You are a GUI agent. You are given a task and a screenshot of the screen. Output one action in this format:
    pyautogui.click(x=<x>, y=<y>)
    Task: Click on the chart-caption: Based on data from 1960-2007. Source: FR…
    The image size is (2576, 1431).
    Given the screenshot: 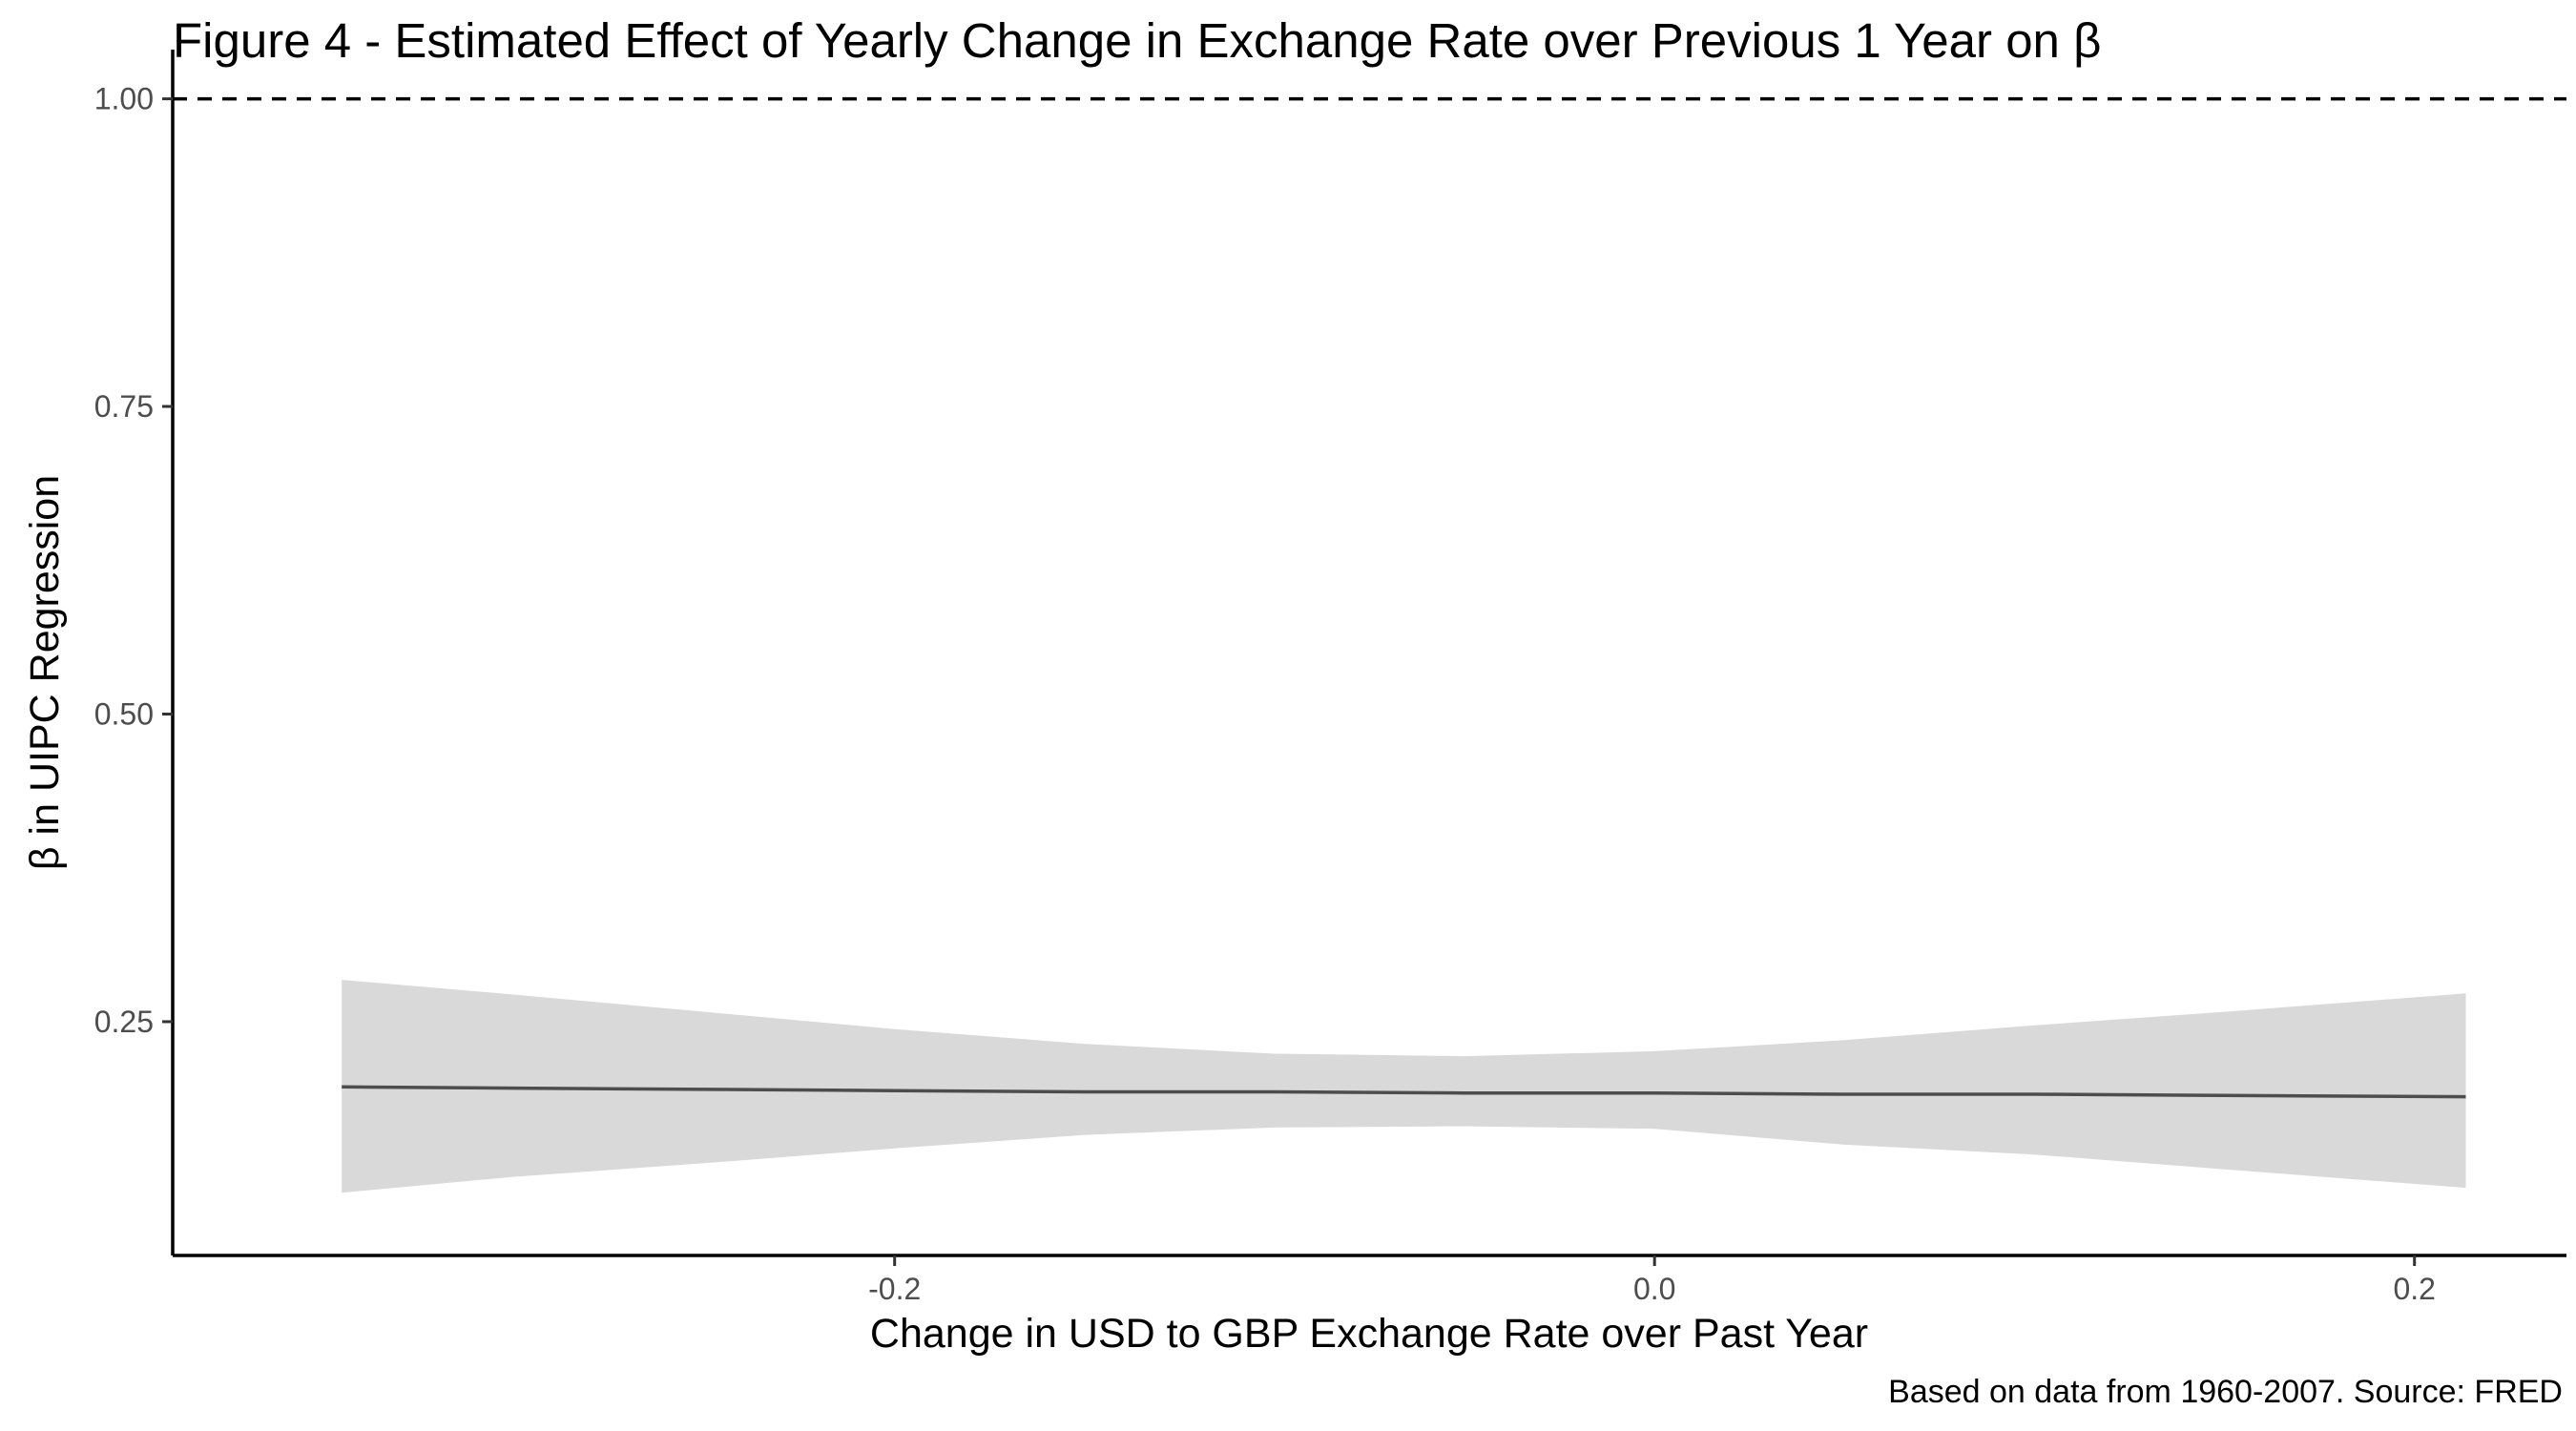 What is the action you would take?
    pyautogui.click(x=2225, y=1392)
    